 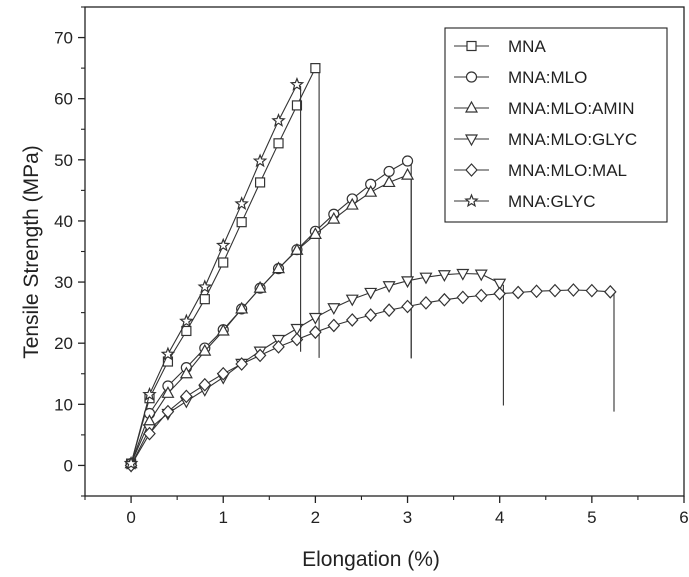 I want to click on x-tick-label: 1, so click(x=222, y=517).